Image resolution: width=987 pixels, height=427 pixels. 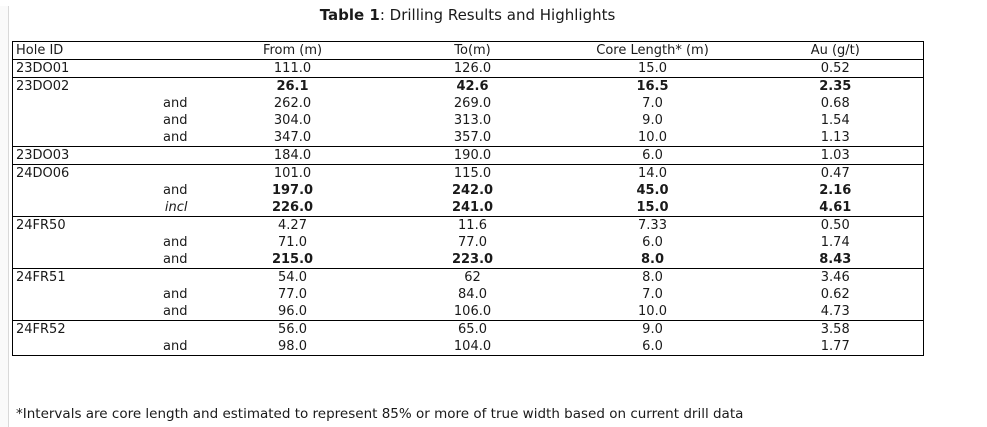 What do you see at coordinates (292, 137) in the screenshot?
I see `cell-from: 347.0` at bounding box center [292, 137].